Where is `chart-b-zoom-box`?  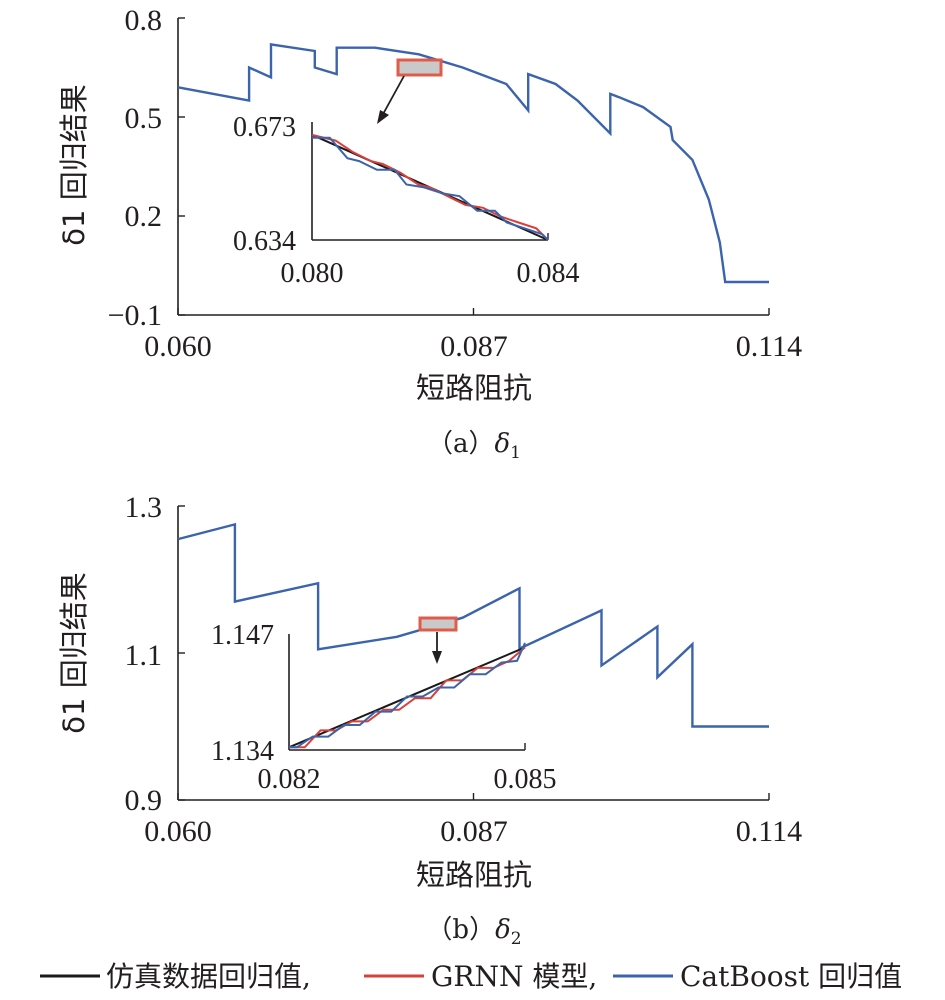 chart-b-zoom-box is located at coordinates (438, 624).